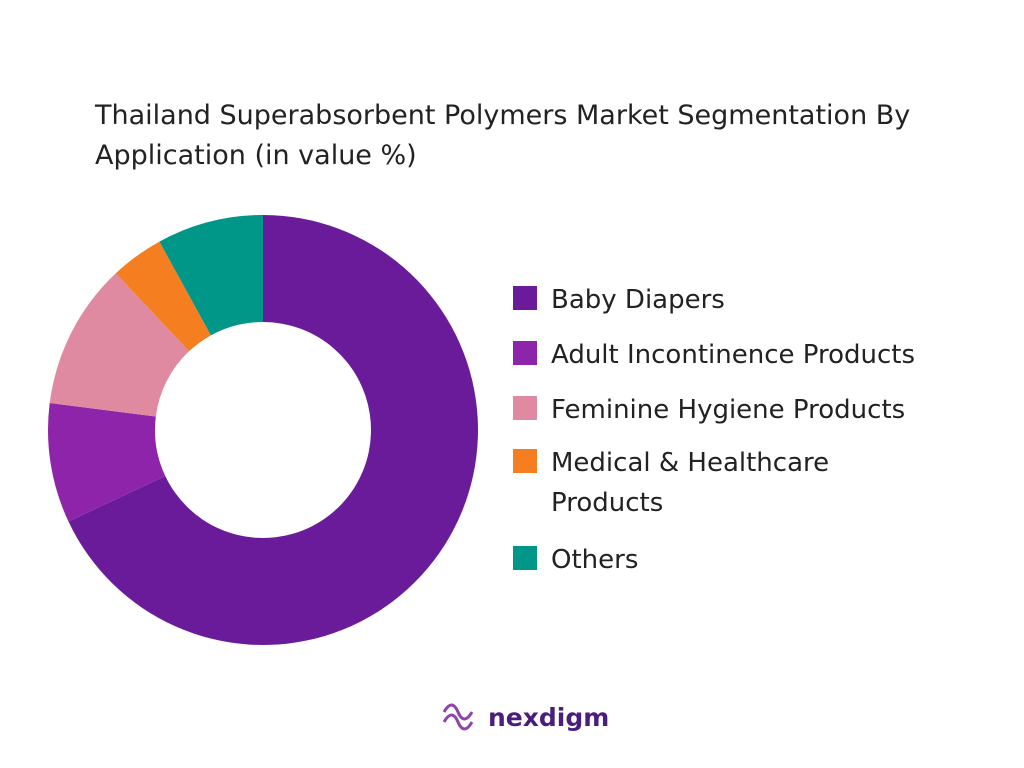 The height and width of the screenshot is (768, 1024). I want to click on legend-item: Adult Incontinence Products, so click(762, 355).